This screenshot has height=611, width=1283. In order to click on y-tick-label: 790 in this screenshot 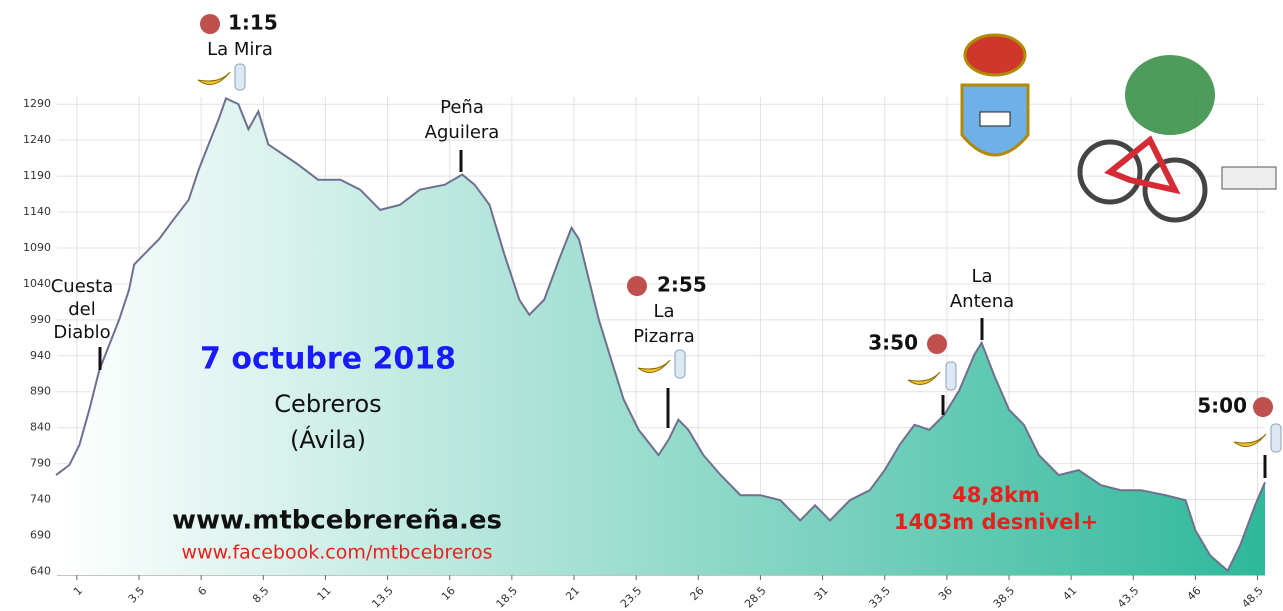, I will do `click(40, 463)`.